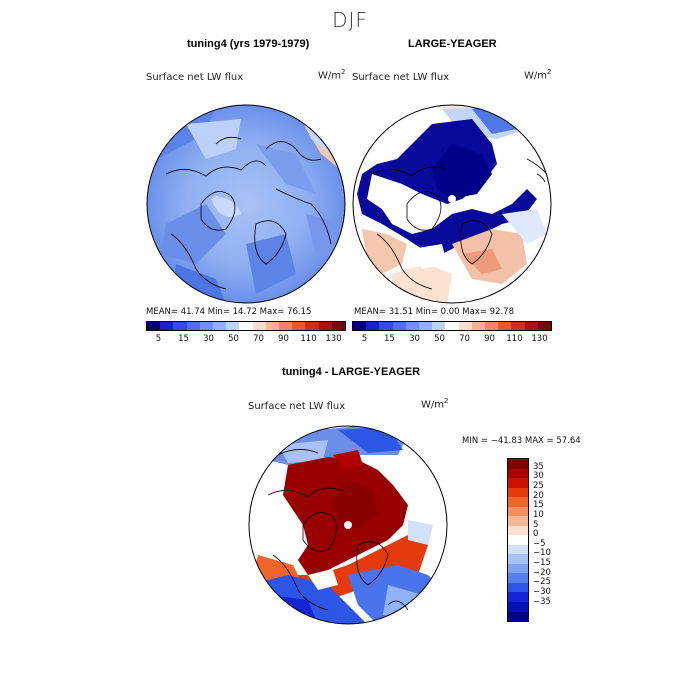  I want to click on right-variable-label: Surface net LW flux, so click(401, 77).